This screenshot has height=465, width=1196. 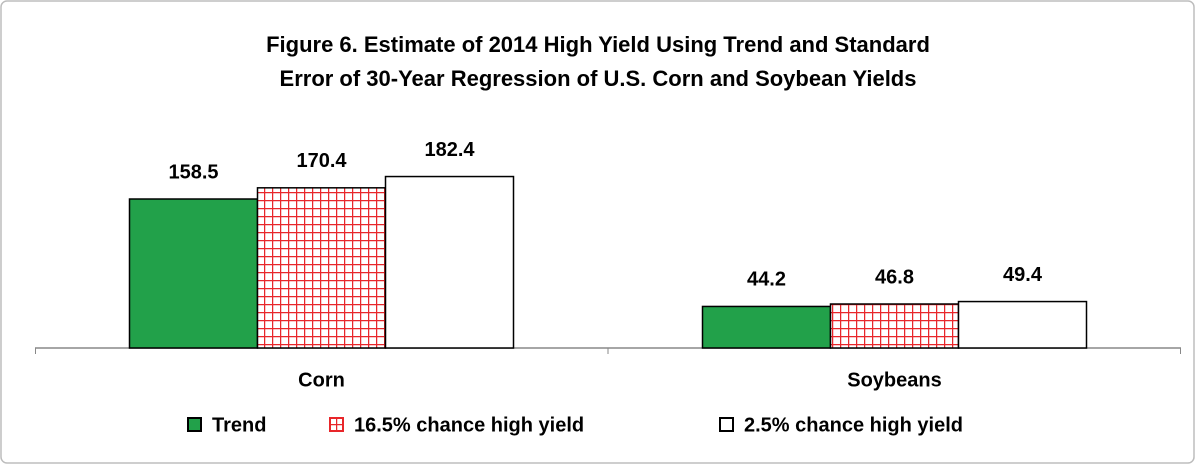 What do you see at coordinates (239, 425) in the screenshot?
I see `legend-label: Trend` at bounding box center [239, 425].